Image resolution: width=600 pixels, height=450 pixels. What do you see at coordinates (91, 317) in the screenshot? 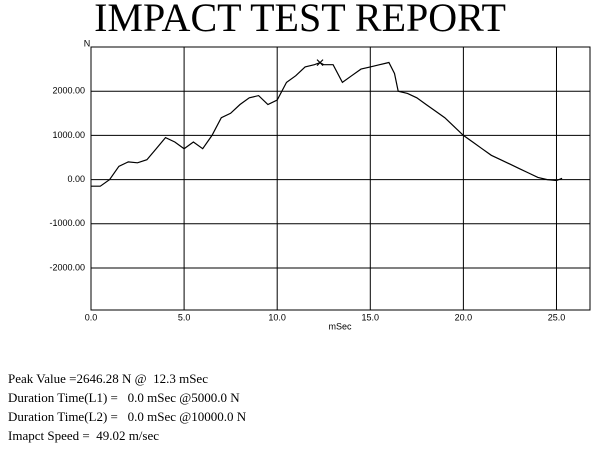
I see `x-tick-label: 0.0` at bounding box center [91, 317].